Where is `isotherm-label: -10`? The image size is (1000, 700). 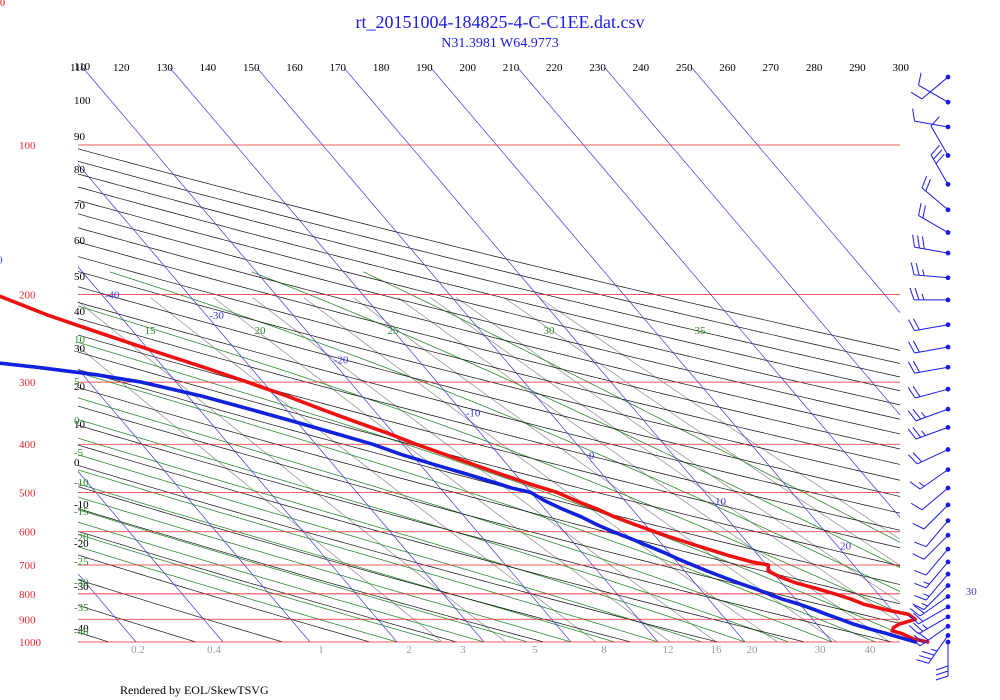 isotherm-label: -10 is located at coordinates (473, 413).